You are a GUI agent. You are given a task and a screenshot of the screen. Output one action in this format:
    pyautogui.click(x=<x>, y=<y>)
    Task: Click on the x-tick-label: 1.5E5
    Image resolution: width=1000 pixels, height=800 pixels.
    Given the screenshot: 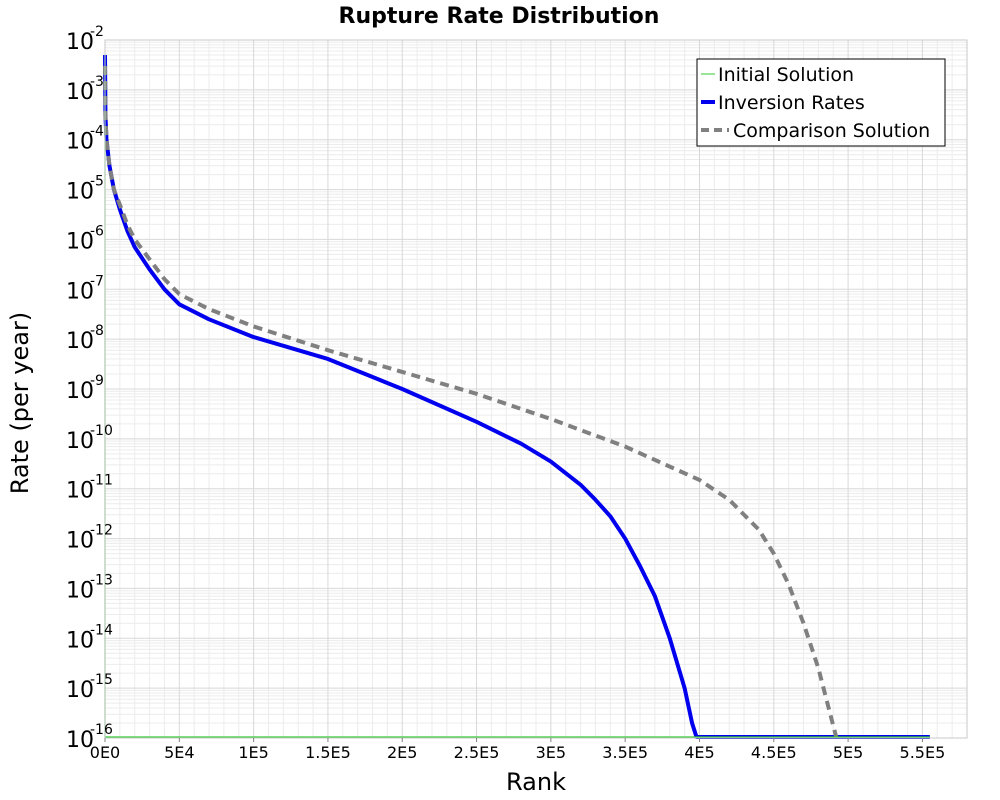 What is the action you would take?
    pyautogui.click(x=328, y=752)
    